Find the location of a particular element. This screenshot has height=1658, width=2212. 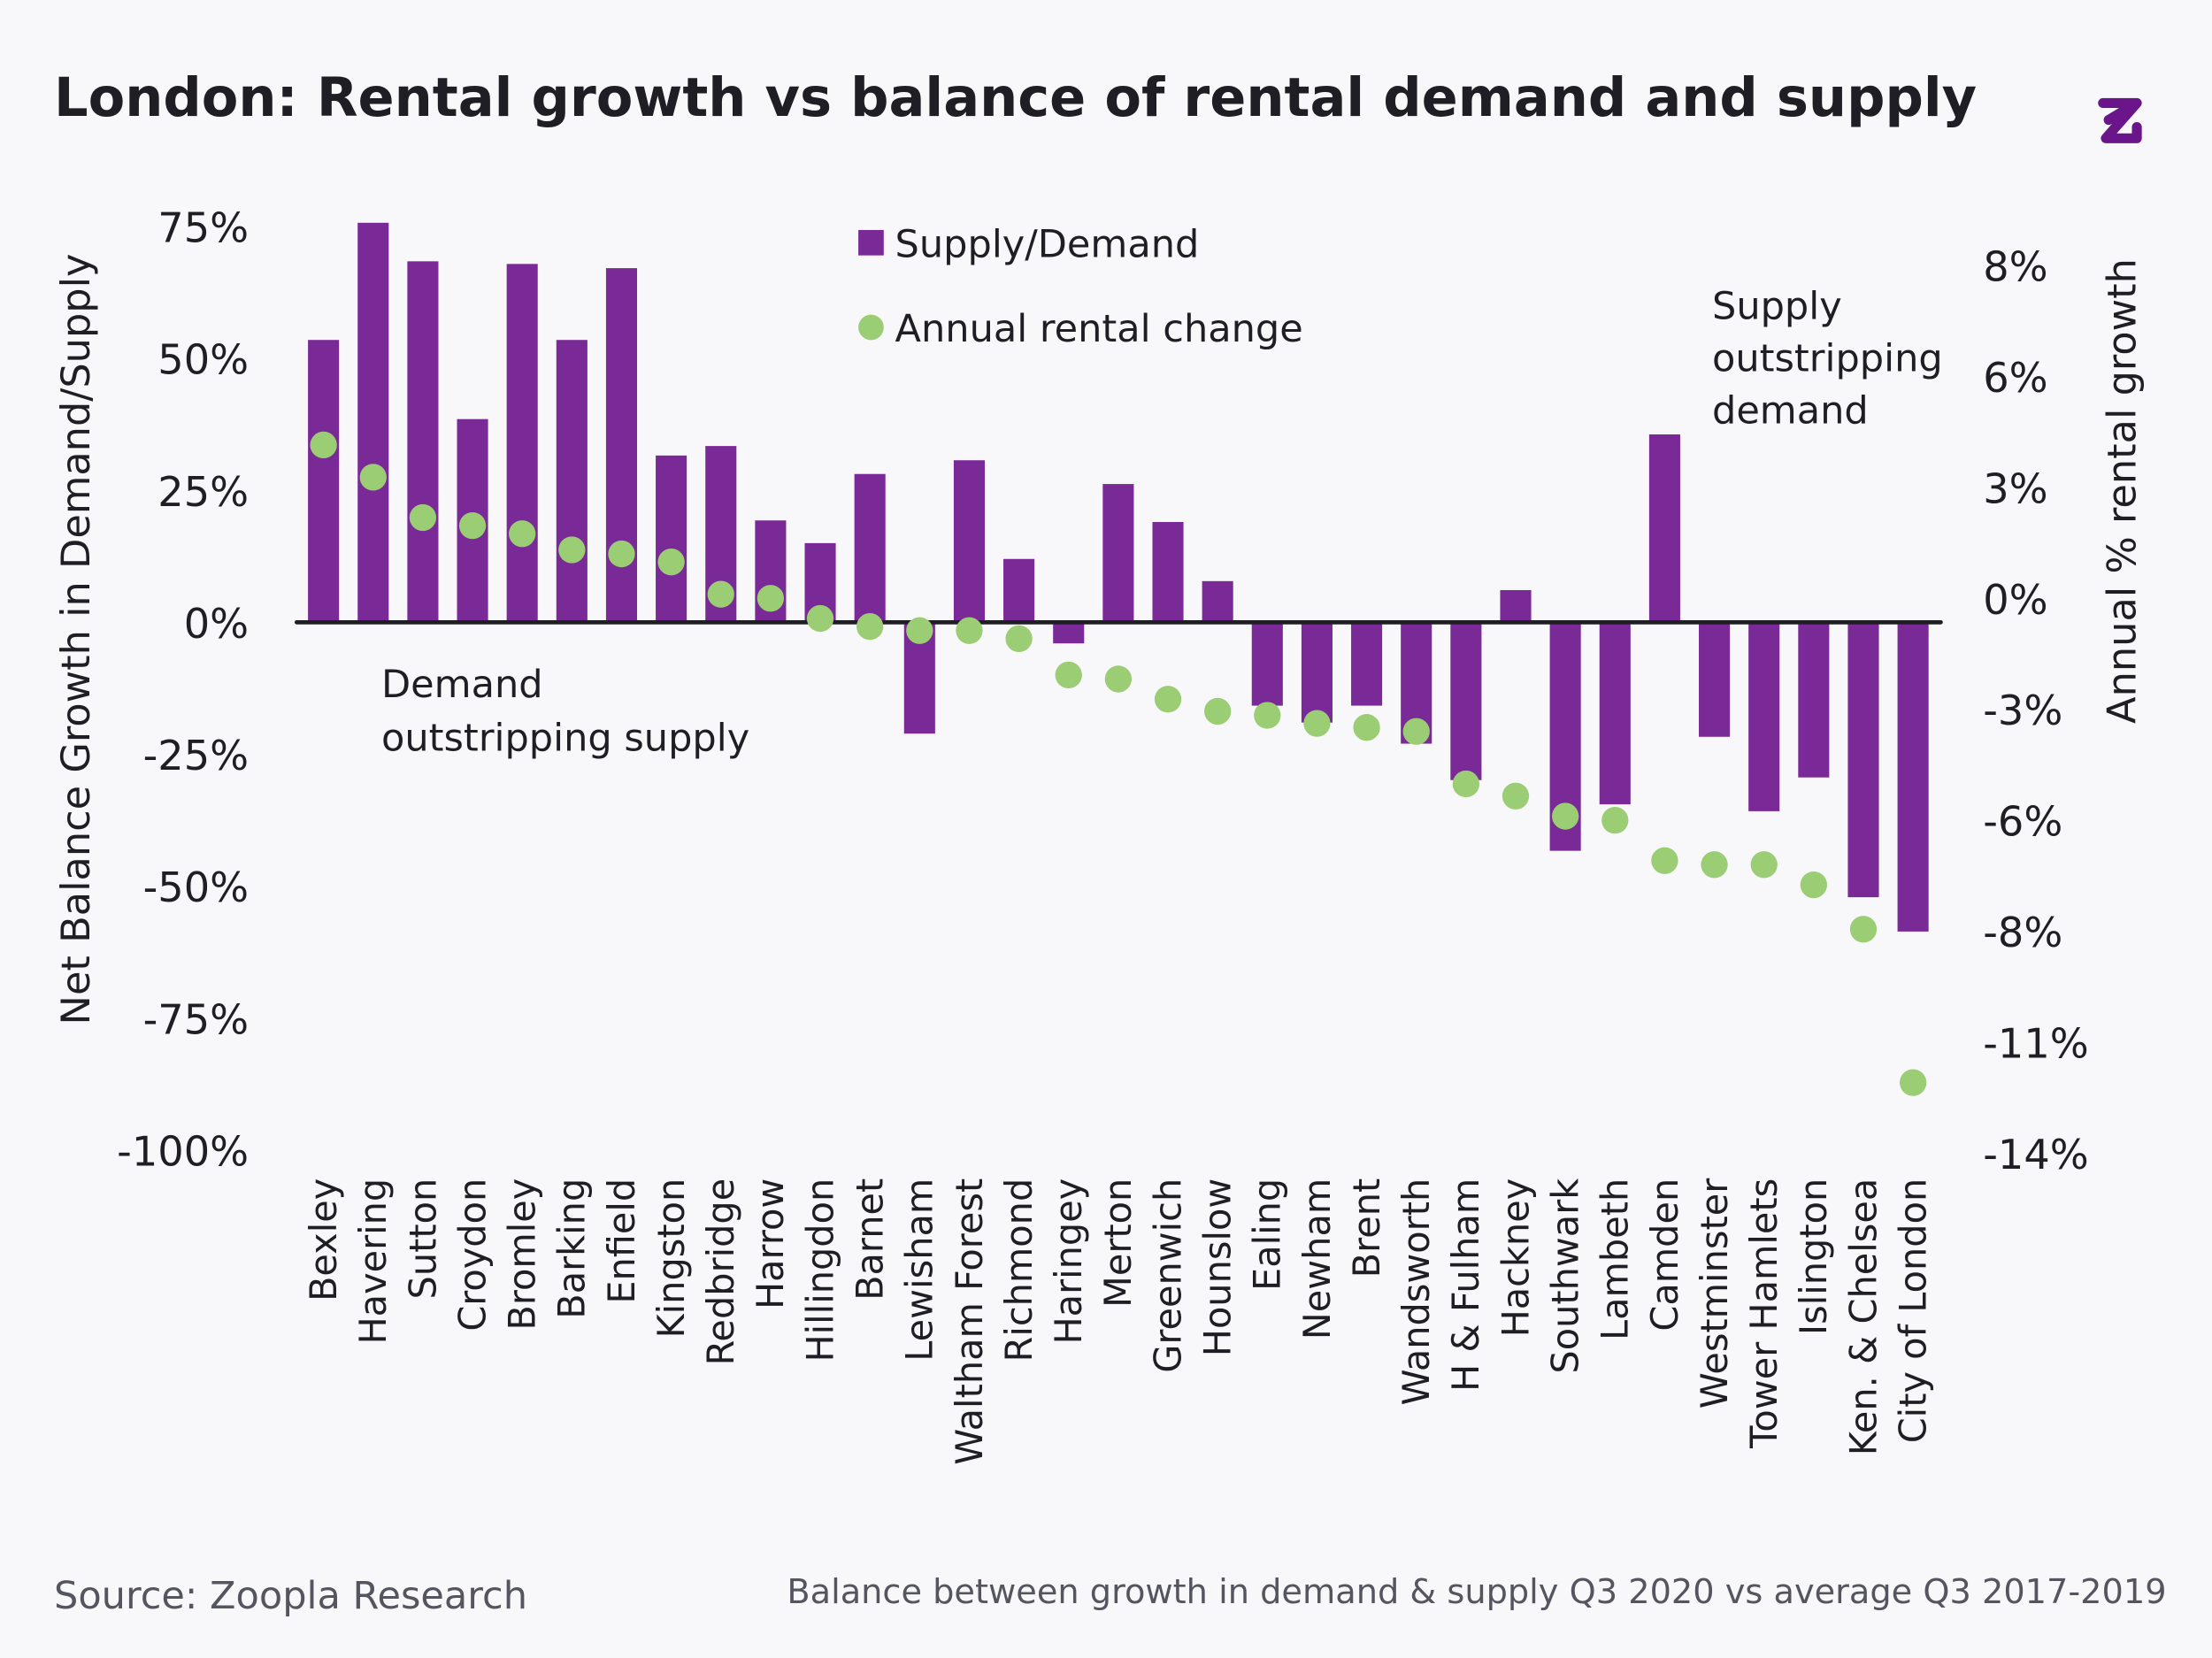

y-tick-left: -75% is located at coordinates (197, 1019).